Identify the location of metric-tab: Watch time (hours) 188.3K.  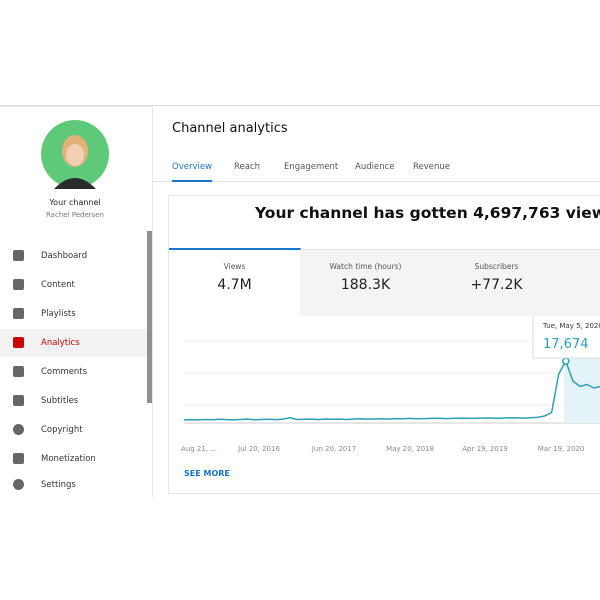
(366, 283).